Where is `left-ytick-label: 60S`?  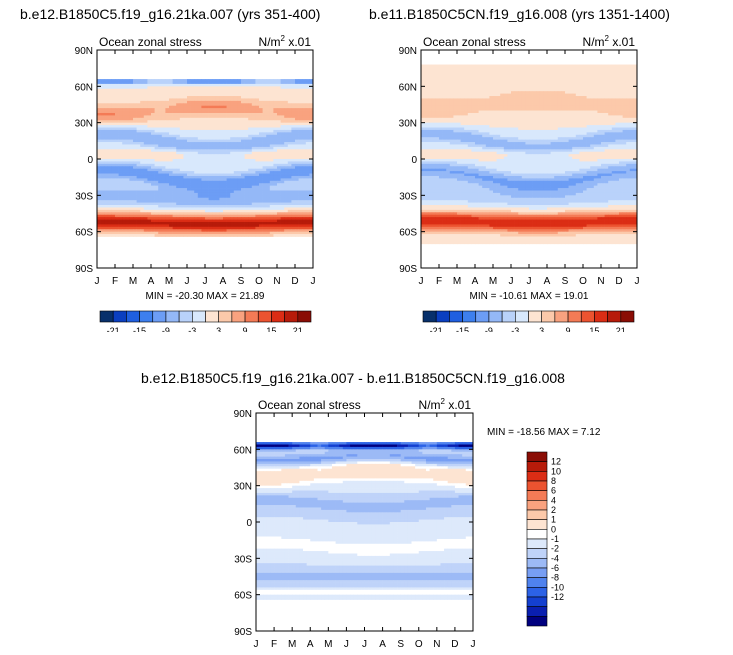 left-ytick-label: 60S is located at coordinates (84, 233).